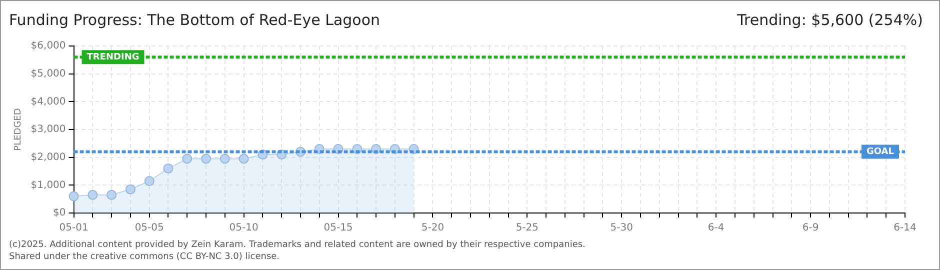 The image size is (940, 270). I want to click on ref-line-label: TRENDING, so click(113, 57).